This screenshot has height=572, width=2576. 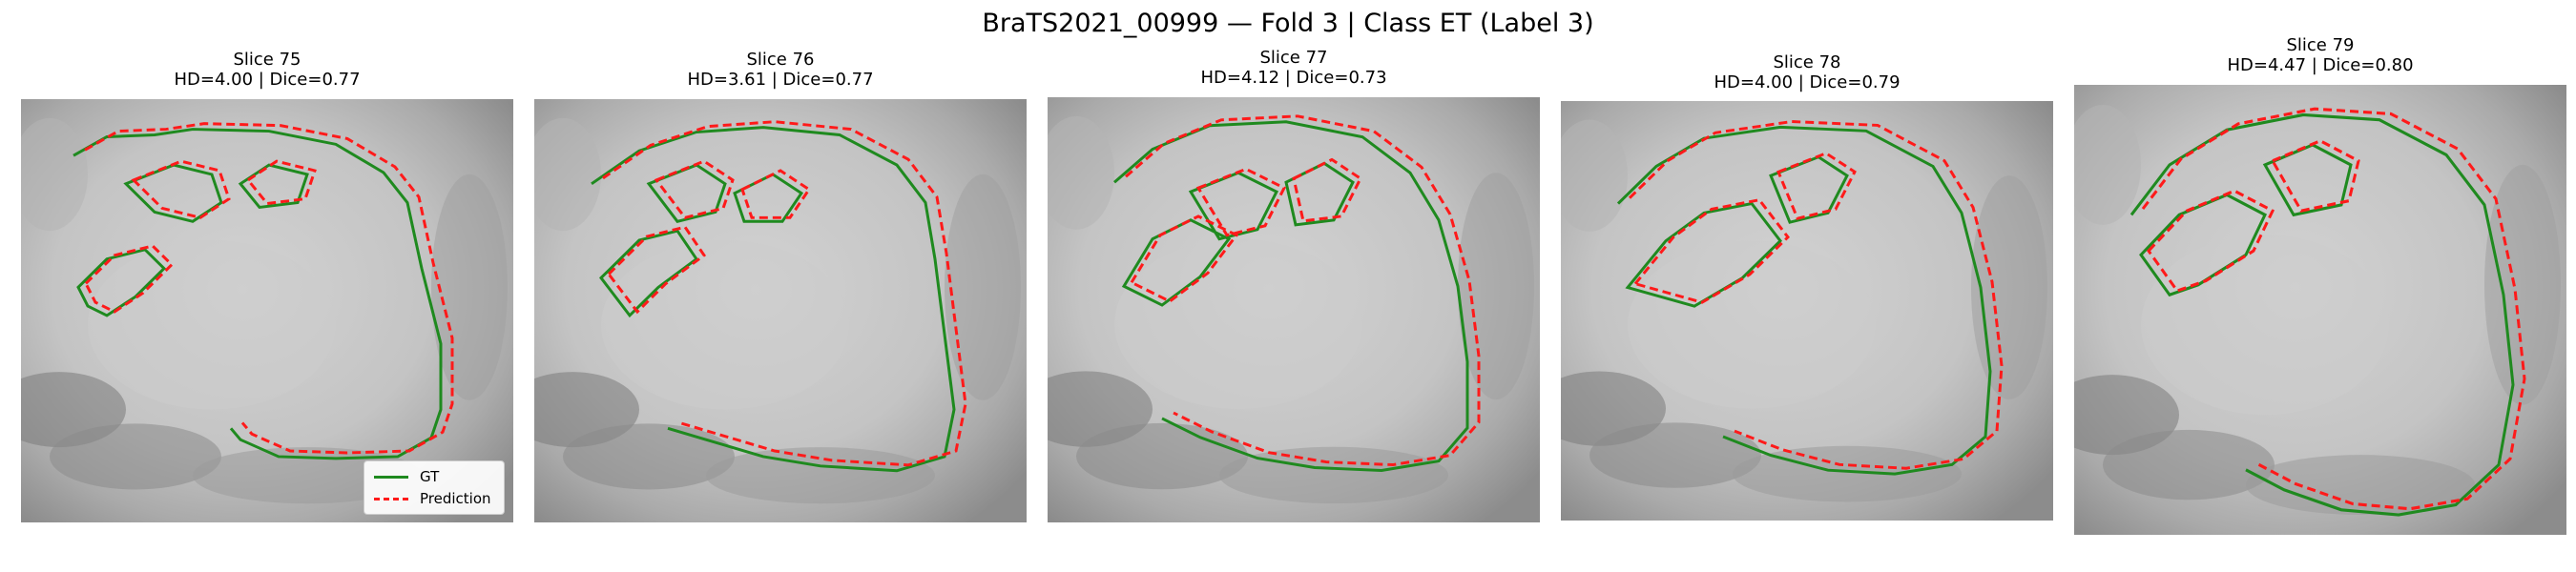 What do you see at coordinates (1293, 78) in the screenshot?
I see `slice-metrics: HD=4.12 | Dice=0.73` at bounding box center [1293, 78].